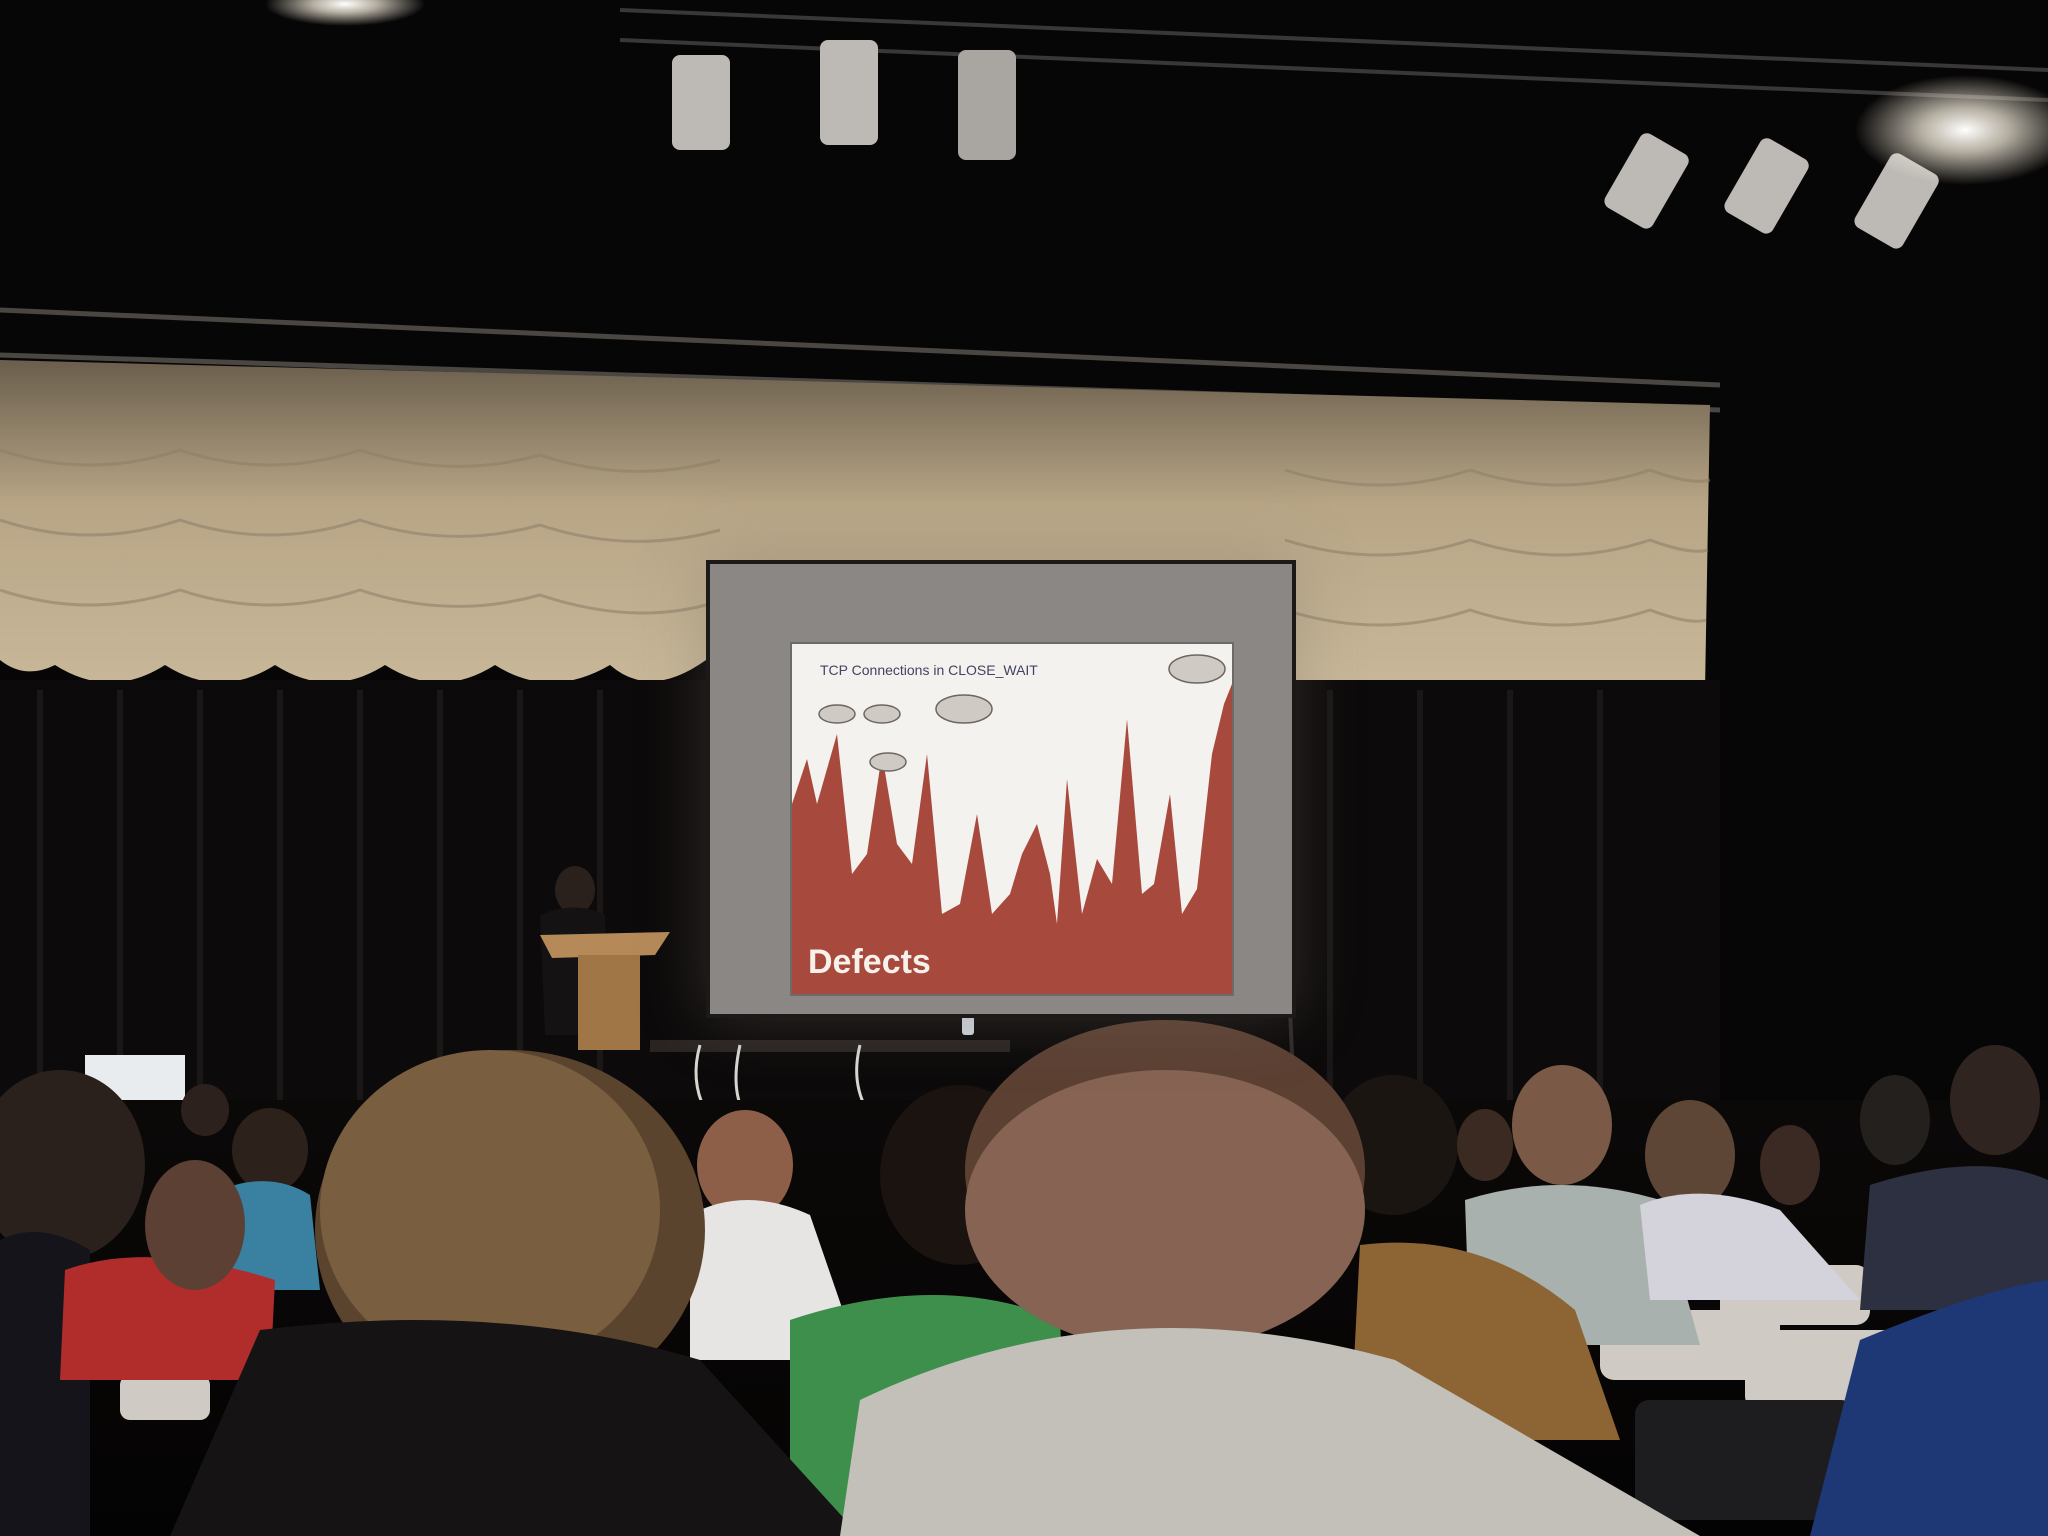 The height and width of the screenshot is (1536, 2048). What do you see at coordinates (1951, 130) in the screenshot?
I see `ceiling-lamp-glow-right` at bounding box center [1951, 130].